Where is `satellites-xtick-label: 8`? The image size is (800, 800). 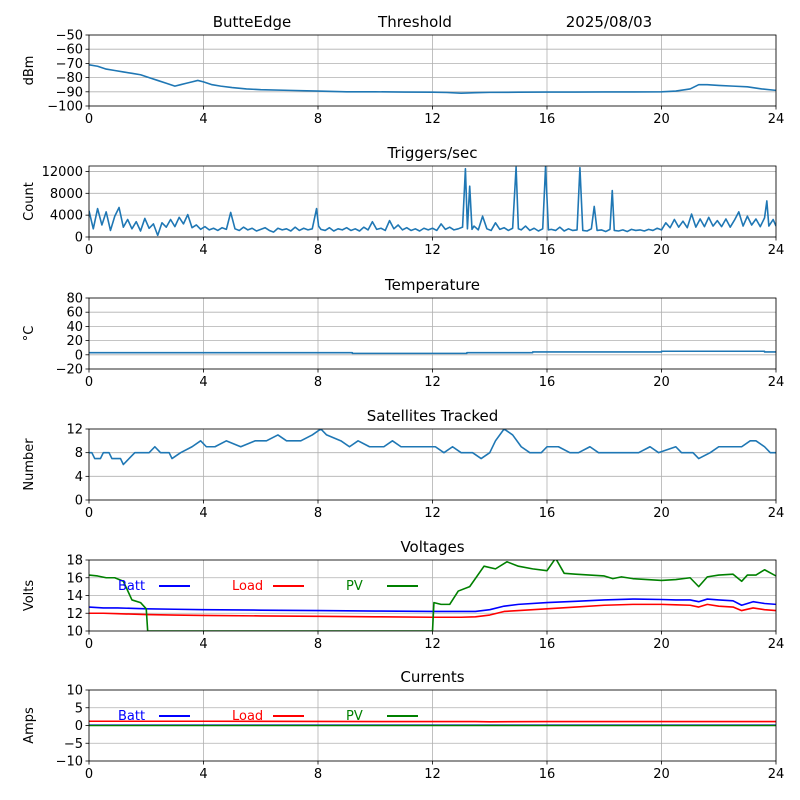 satellites-xtick-label: 8 is located at coordinates (318, 513).